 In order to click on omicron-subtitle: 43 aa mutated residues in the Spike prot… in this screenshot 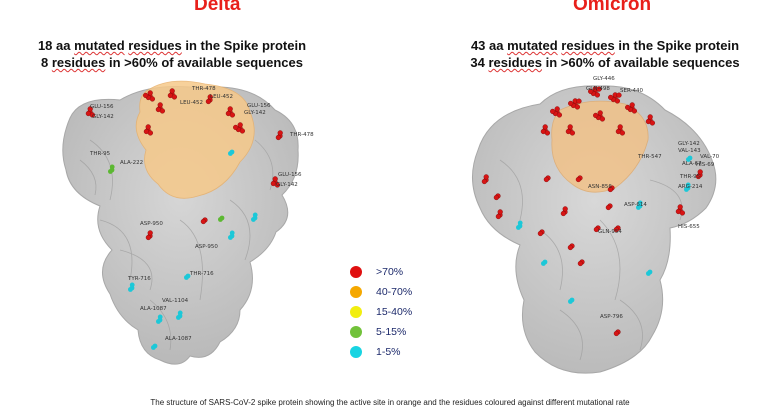, I will do `click(605, 54)`.